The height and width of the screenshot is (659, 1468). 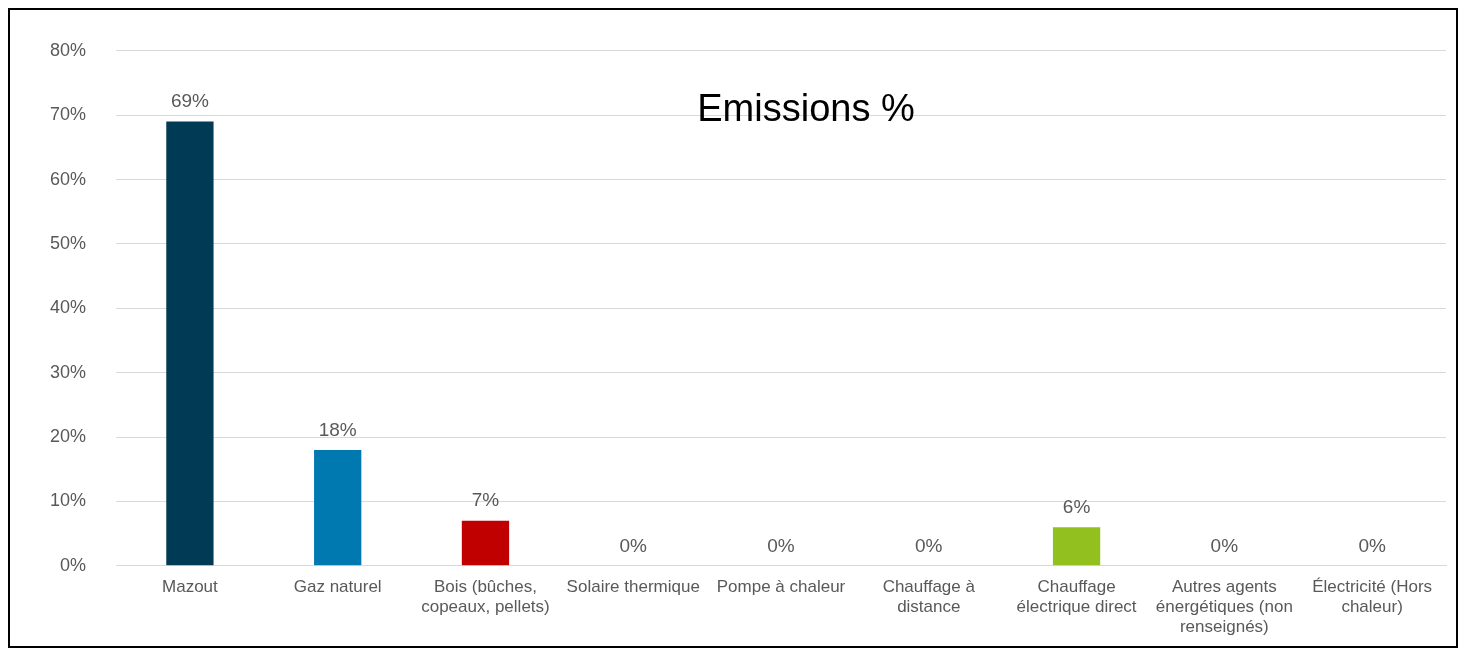 What do you see at coordinates (1224, 606) in the screenshot?
I see `x-tick-label: Autres agents énergétiques (non renseignés)` at bounding box center [1224, 606].